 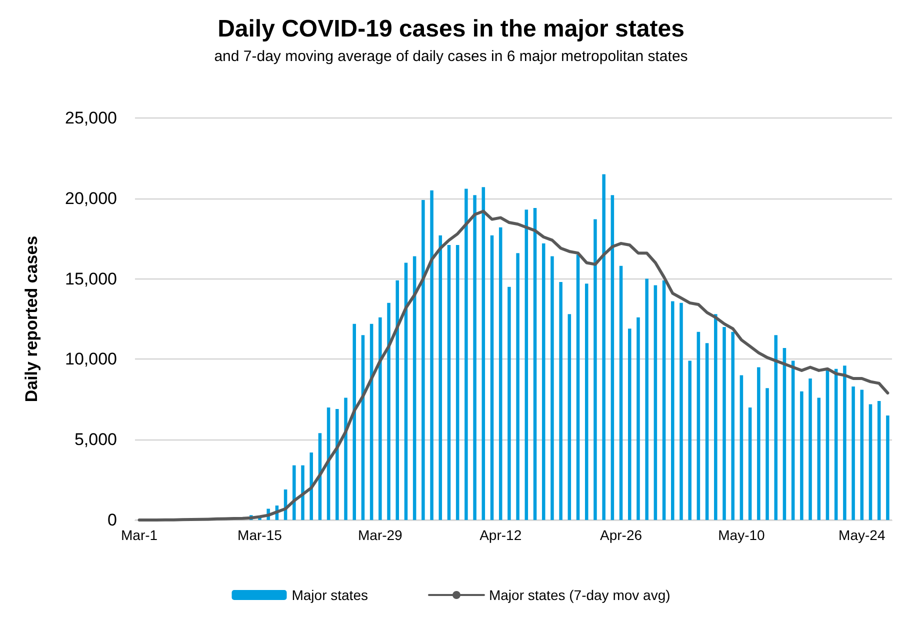 I want to click on x-tick-label: May-10, so click(x=742, y=535).